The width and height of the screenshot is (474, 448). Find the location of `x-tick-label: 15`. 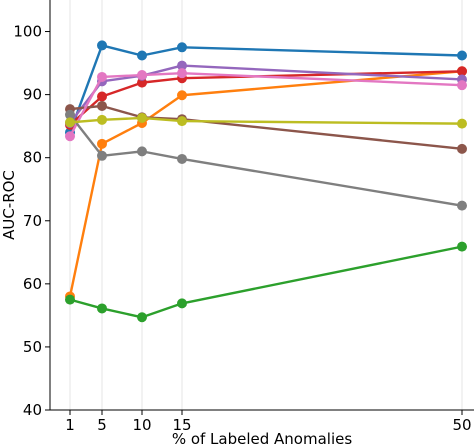

x-tick-label: 15 is located at coordinates (181, 425).